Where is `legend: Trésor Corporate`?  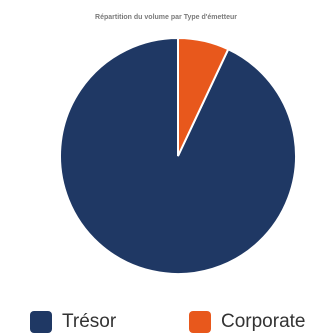 legend: Trésor Corporate is located at coordinates (166, 323).